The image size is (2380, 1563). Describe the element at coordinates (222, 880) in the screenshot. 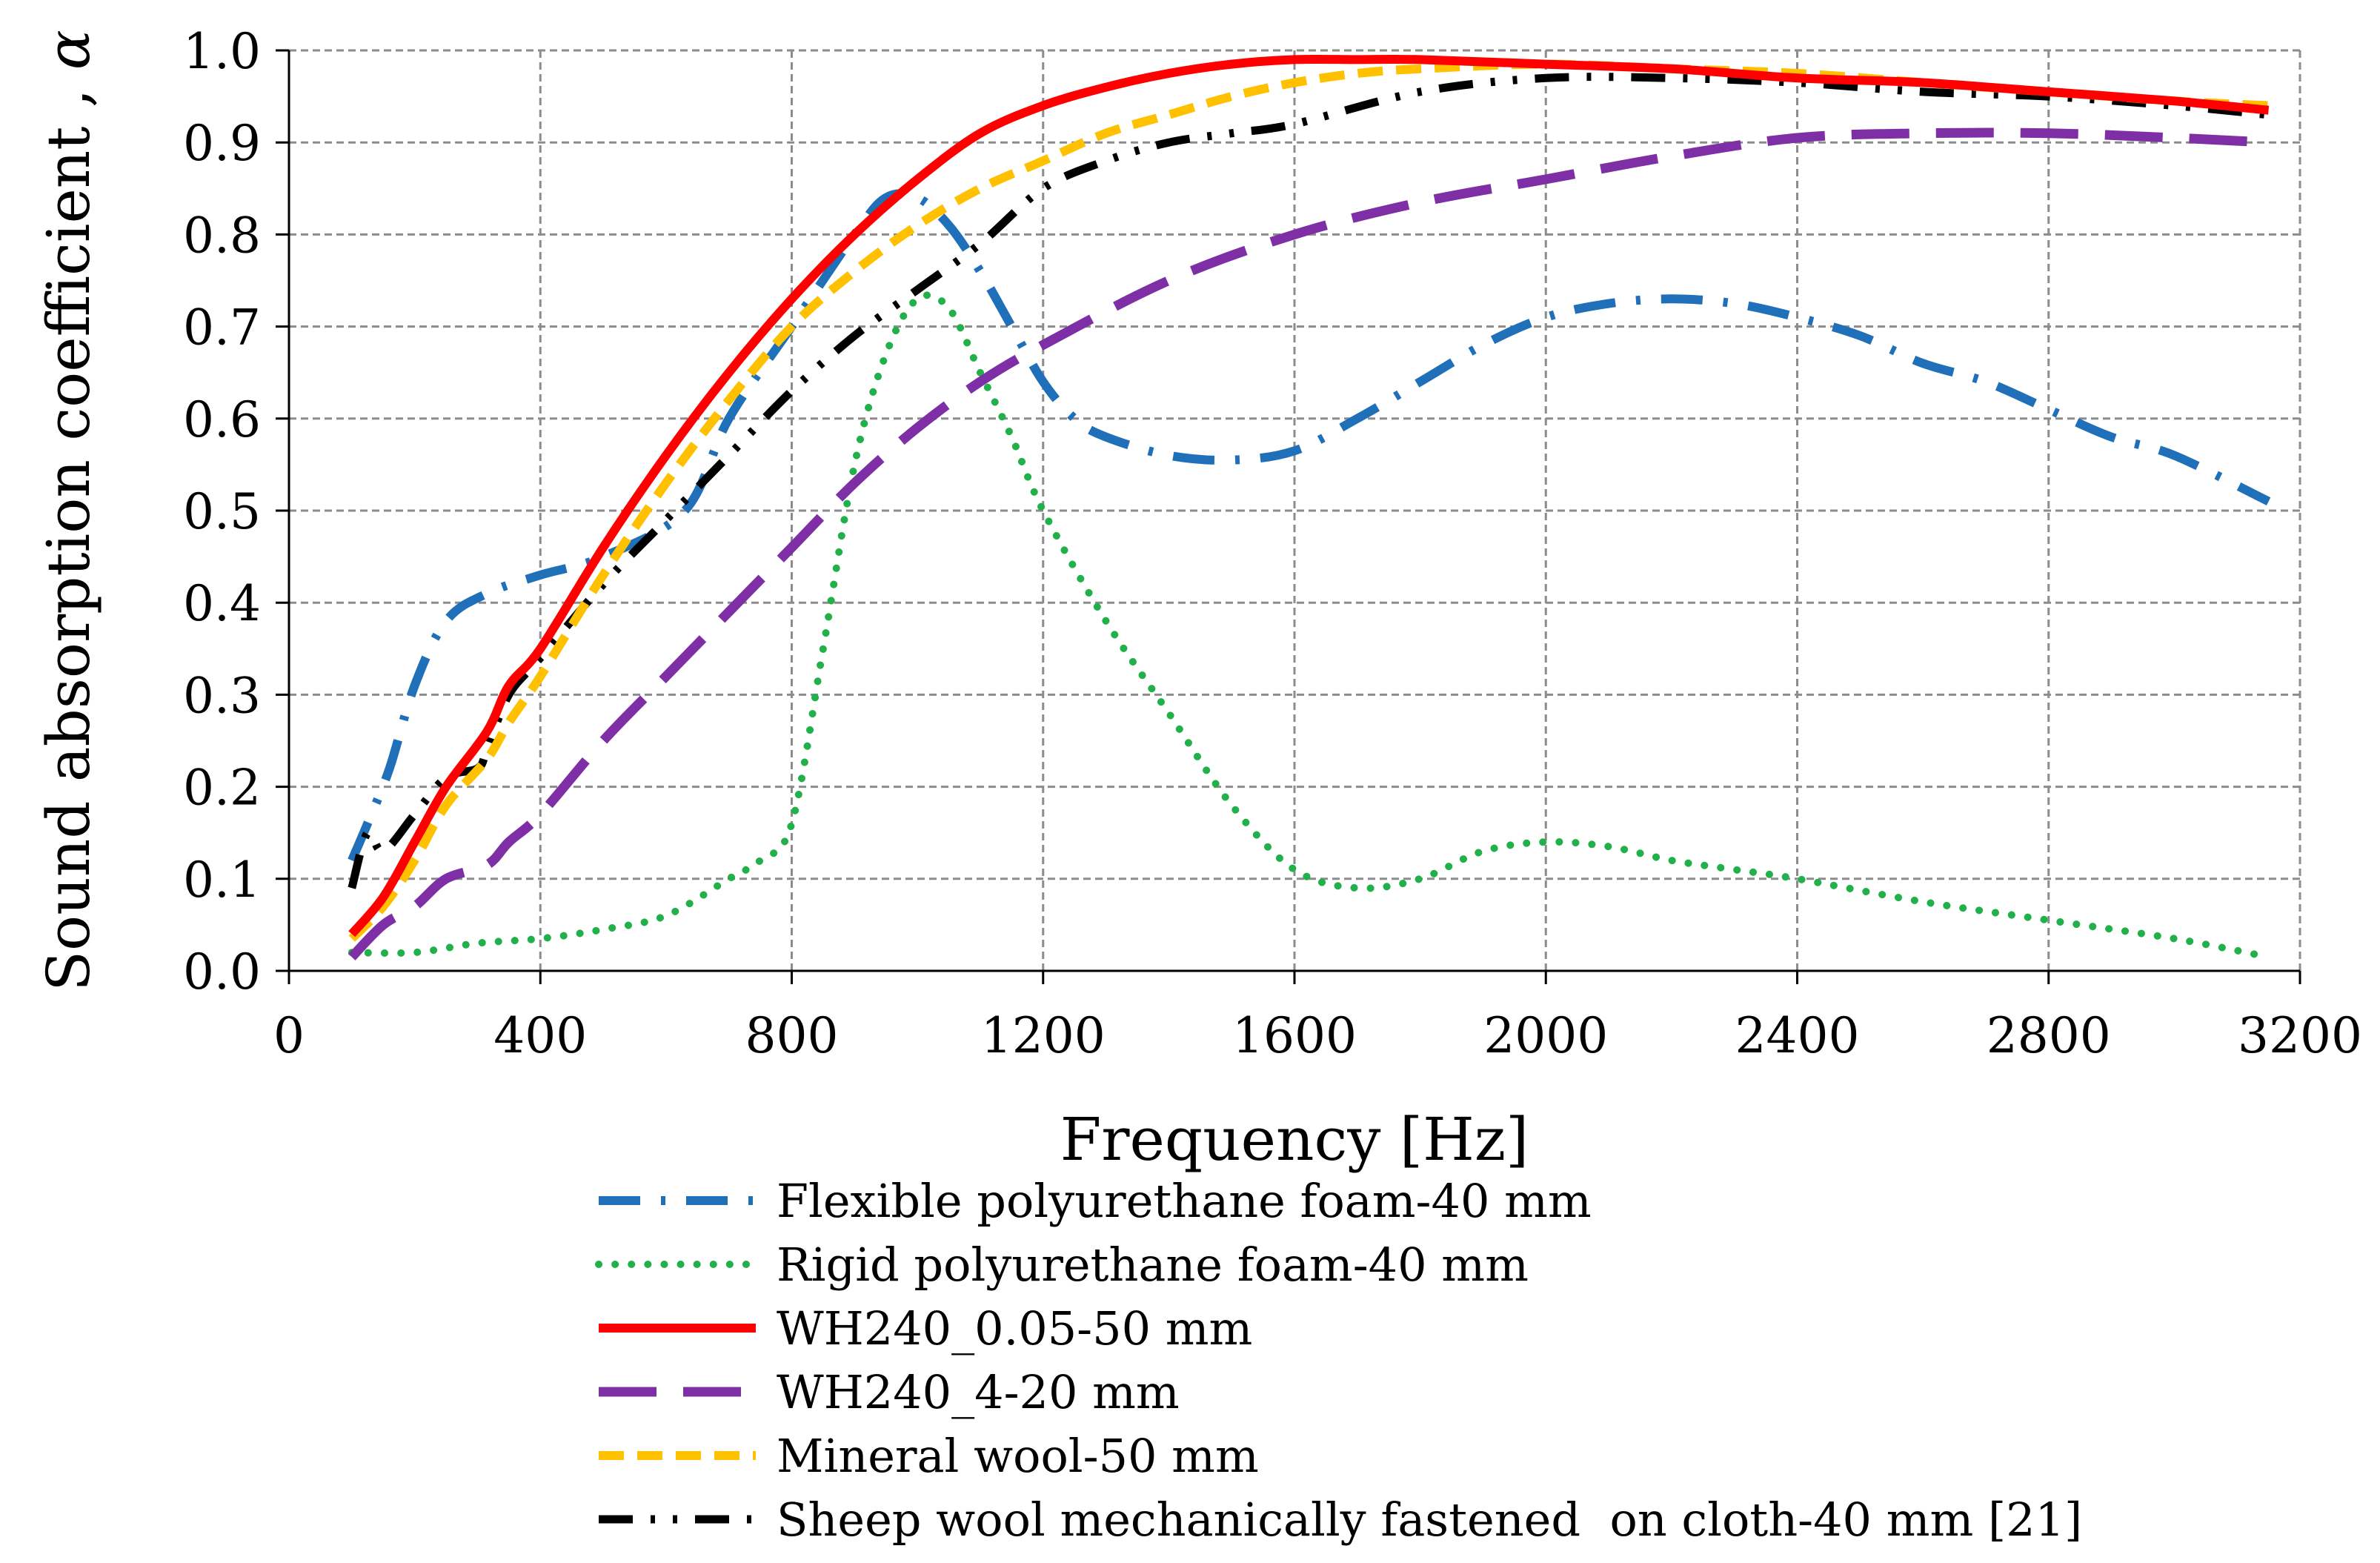

I see `y-tick-label: 0.1` at that location.